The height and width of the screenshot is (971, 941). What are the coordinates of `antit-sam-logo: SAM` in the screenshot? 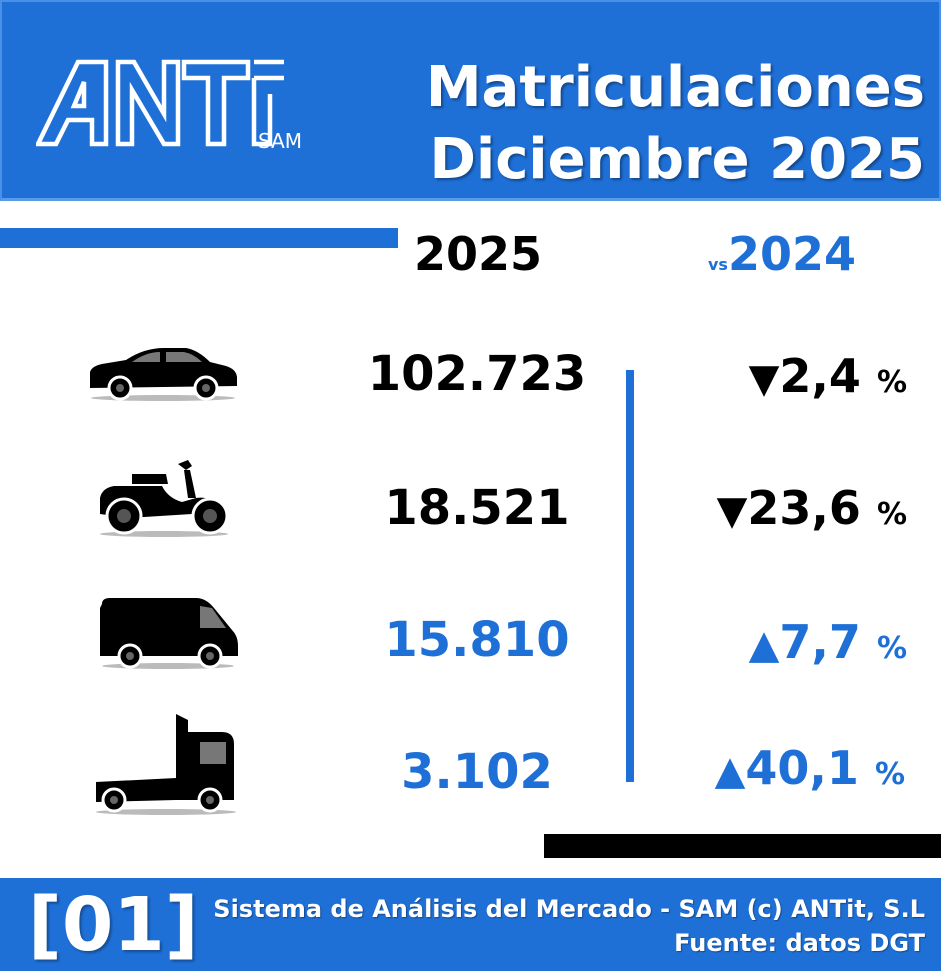 It's located at (169, 106).